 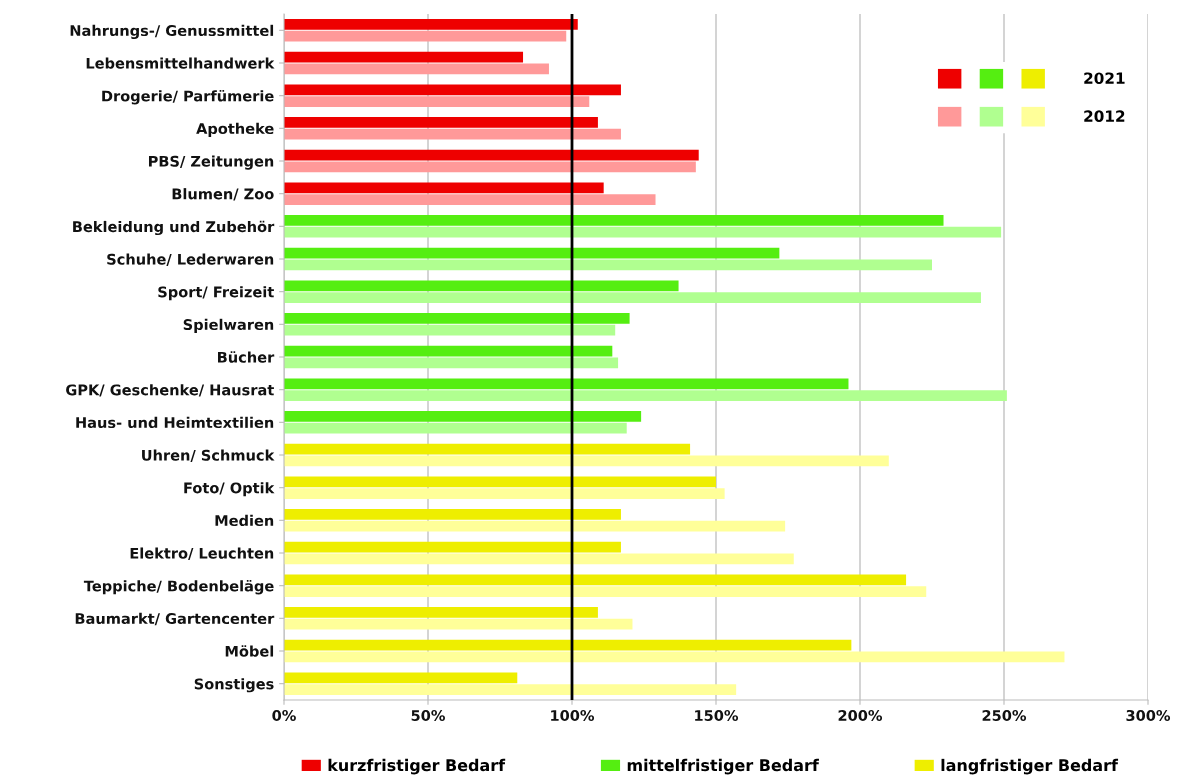 I want to click on y-tick-label: Sport/ Freizeit, so click(x=216, y=293).